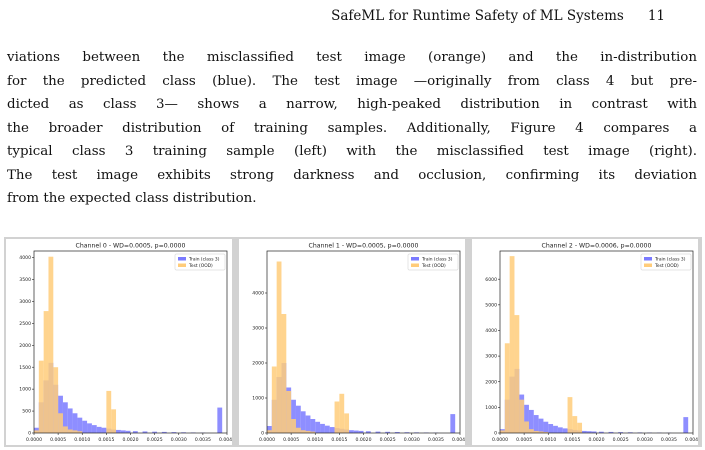 The height and width of the screenshot is (450, 705). I want to click on legend-label: Train (class 3), so click(437, 259).